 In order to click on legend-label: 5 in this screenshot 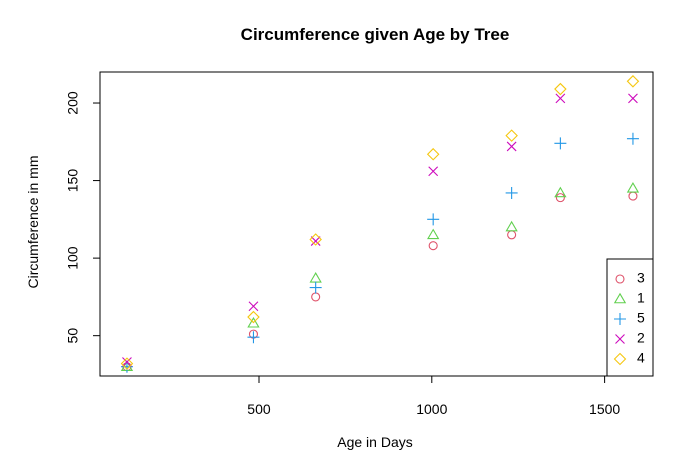, I will do `click(641, 318)`.